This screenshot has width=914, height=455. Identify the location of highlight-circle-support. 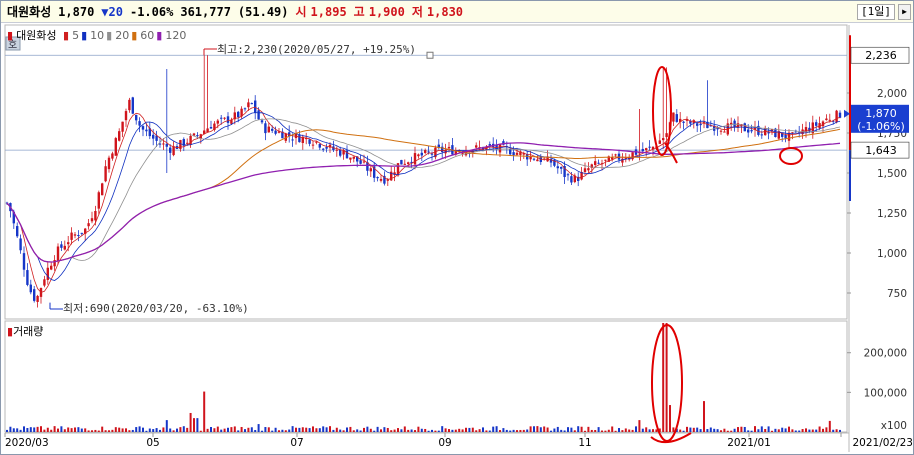
(791, 156).